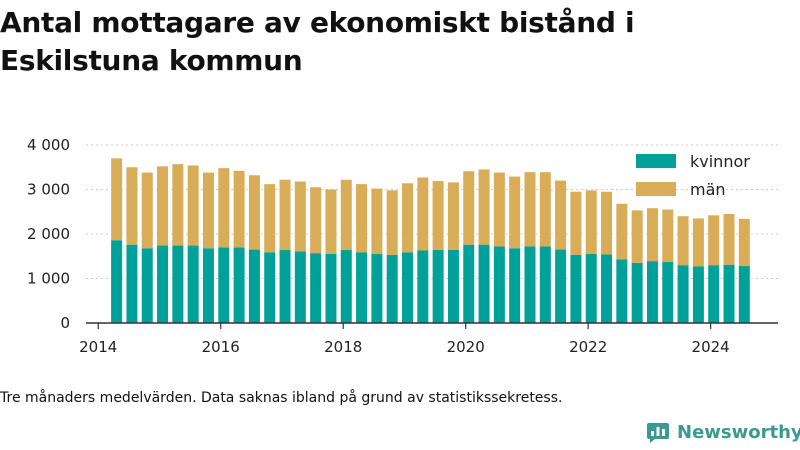 The image size is (800, 450). I want to click on legend-label-kvinnor: kvinnor, so click(720, 161).